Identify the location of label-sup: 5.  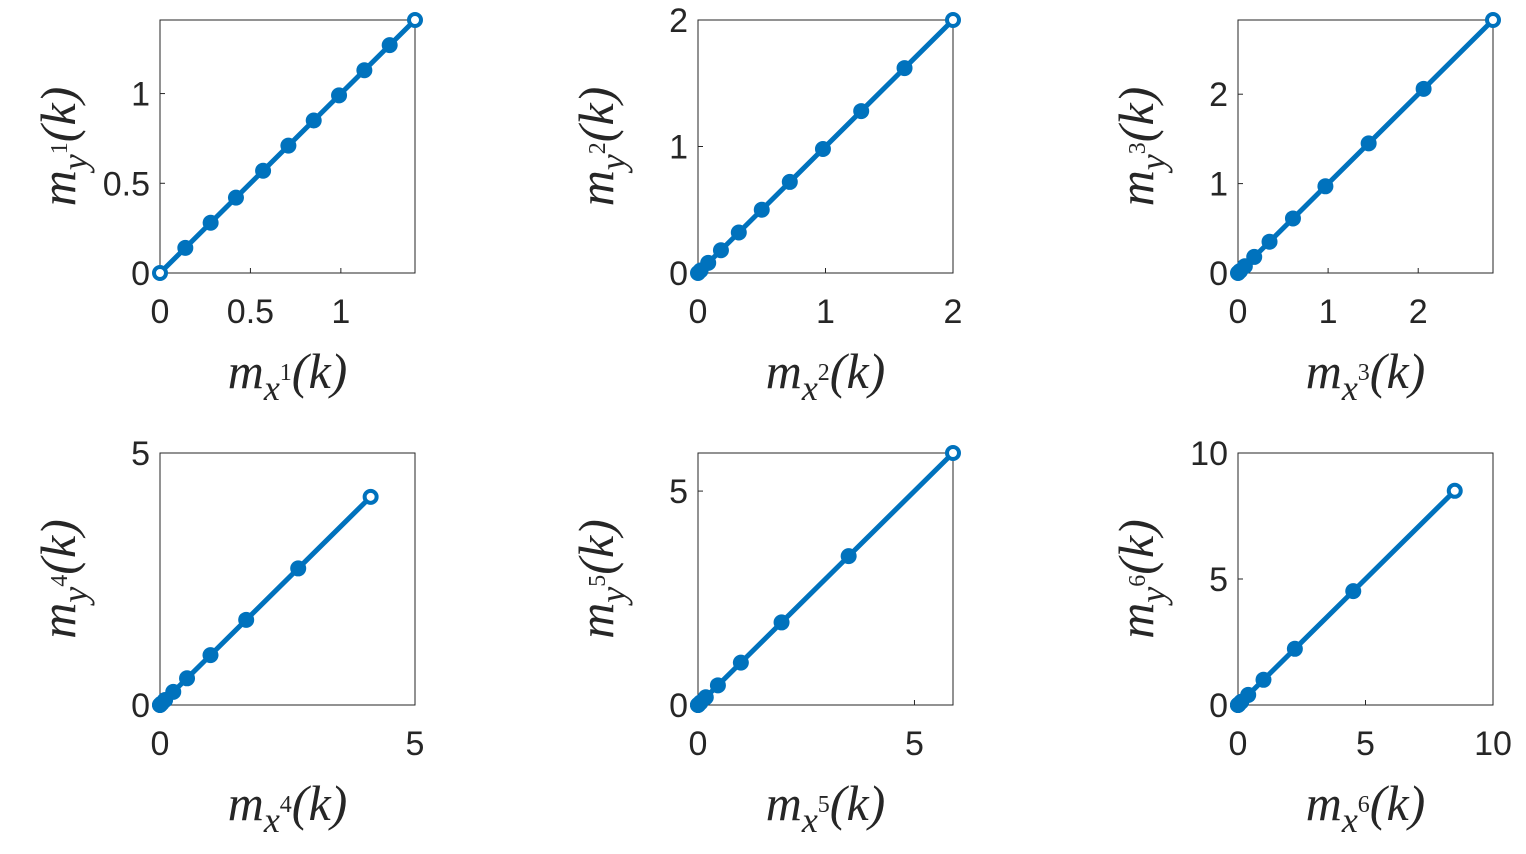
(598, 581).